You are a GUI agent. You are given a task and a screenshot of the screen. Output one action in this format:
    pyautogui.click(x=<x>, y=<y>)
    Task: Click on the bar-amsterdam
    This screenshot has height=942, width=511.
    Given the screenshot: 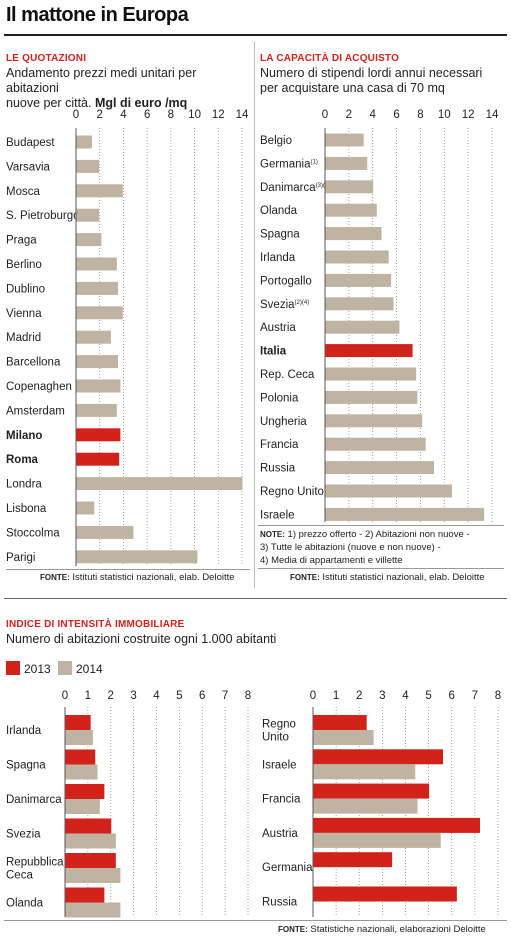 What is the action you would take?
    pyautogui.click(x=96, y=410)
    